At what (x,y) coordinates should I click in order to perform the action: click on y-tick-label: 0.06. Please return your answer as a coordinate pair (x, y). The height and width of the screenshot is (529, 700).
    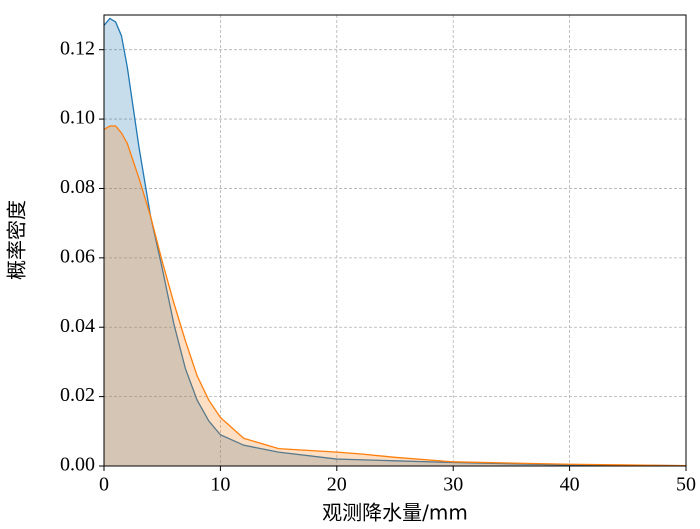
    Looking at the image, I should click on (77, 256).